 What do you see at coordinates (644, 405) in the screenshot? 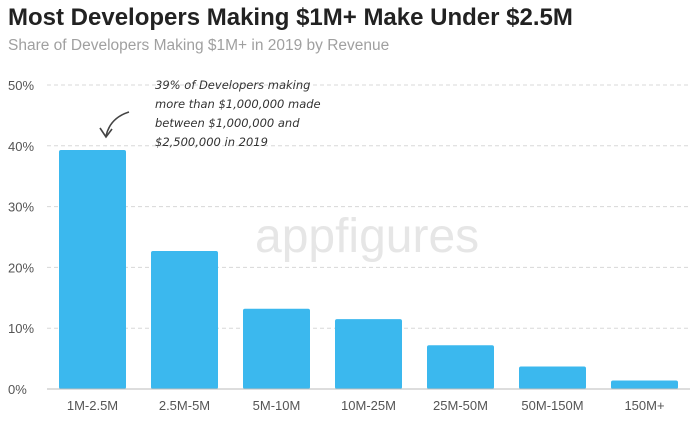
I see `x-tick-label: 150M+` at bounding box center [644, 405].